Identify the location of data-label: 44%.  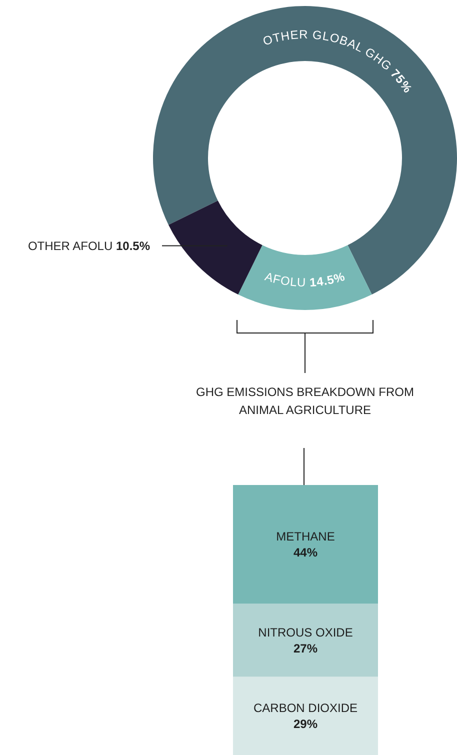
(305, 552).